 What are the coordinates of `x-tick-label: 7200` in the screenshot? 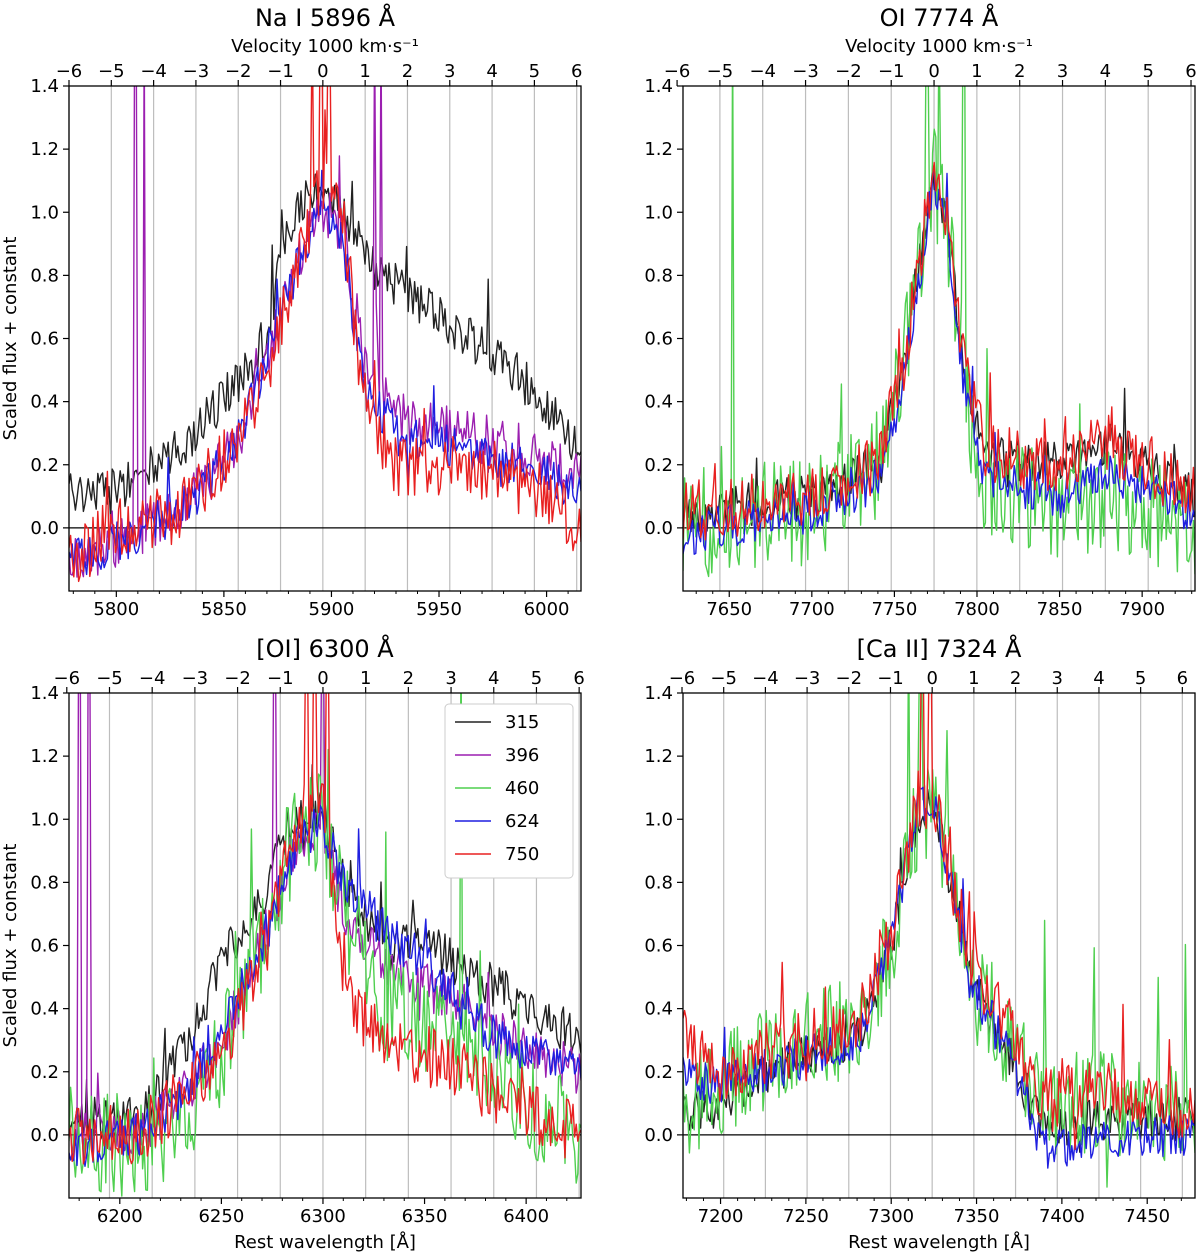 It's located at (721, 1216).